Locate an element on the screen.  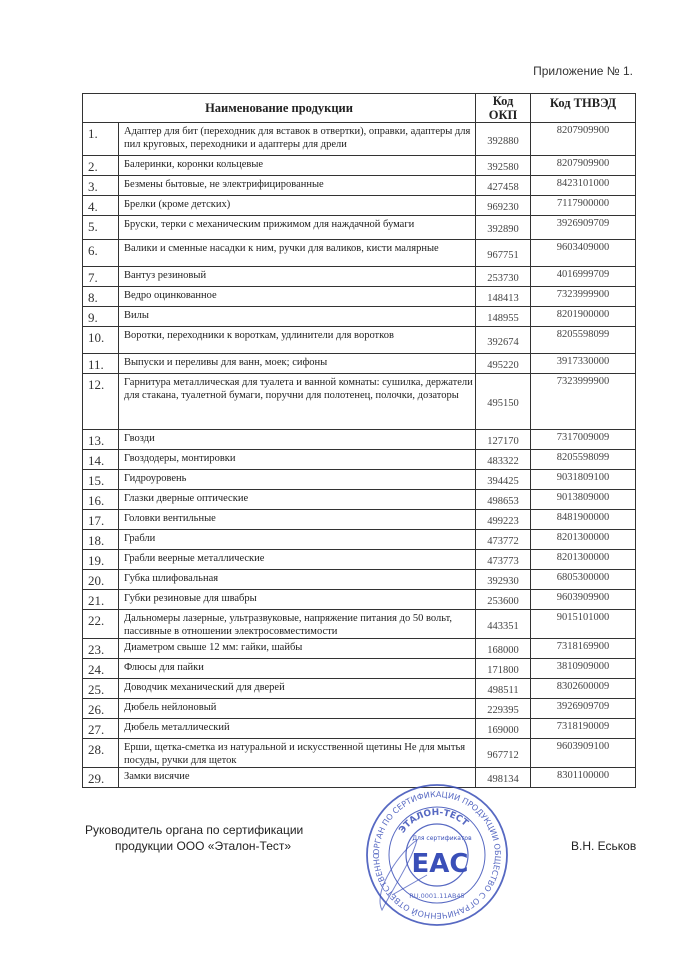
row-number: 28. is located at coordinates (100, 753).